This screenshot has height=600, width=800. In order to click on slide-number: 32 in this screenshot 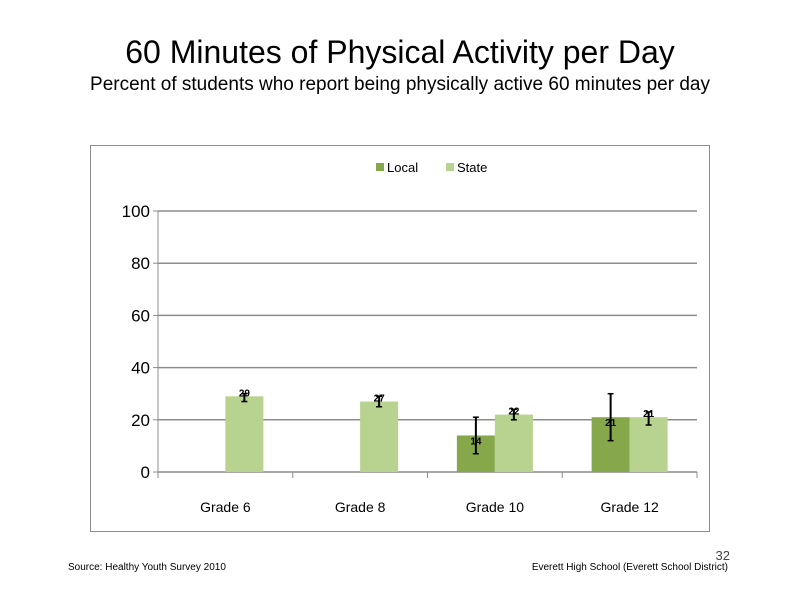, I will do `click(722, 555)`.